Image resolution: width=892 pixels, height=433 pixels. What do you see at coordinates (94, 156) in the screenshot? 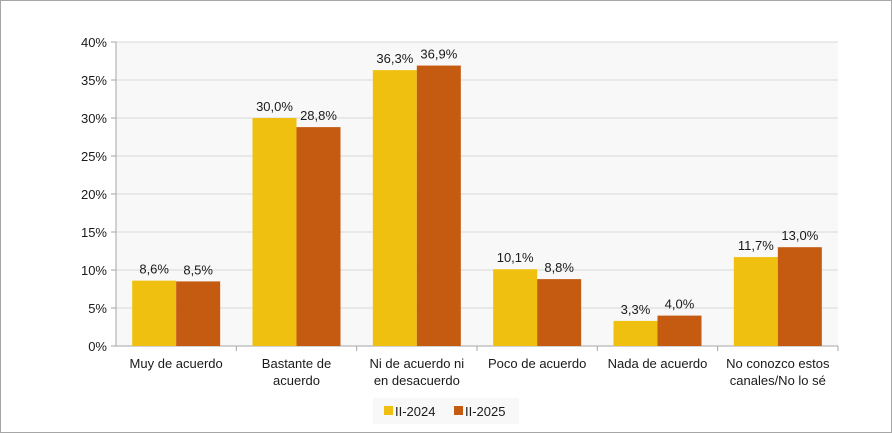
I see `y-tick-label: 25%` at bounding box center [94, 156].